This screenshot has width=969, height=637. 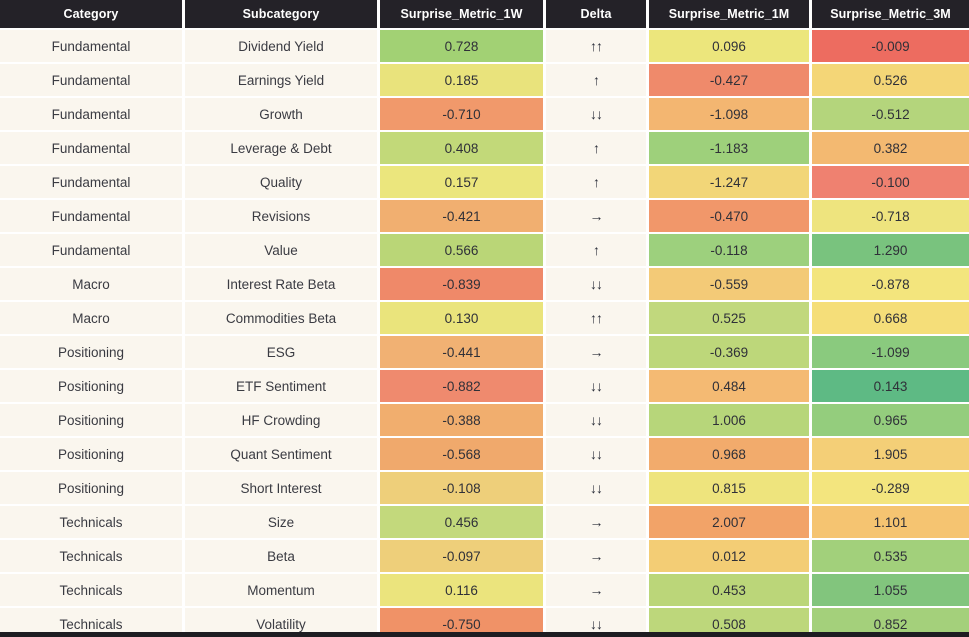 I want to click on metric-1m-cell: 0.096, so click(x=729, y=46).